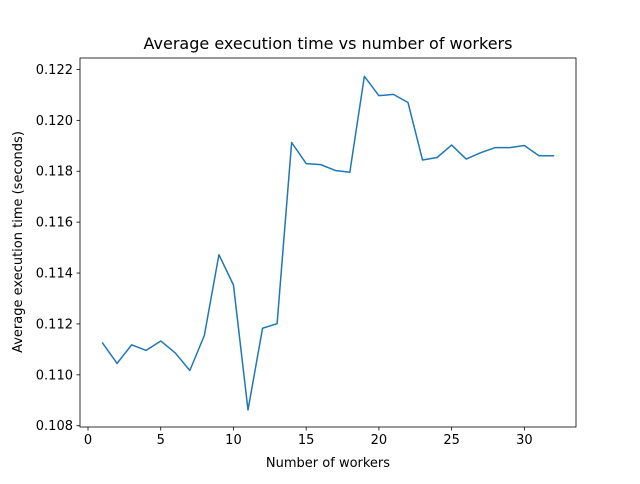 The height and width of the screenshot is (484, 640). I want to click on y-tick-label: 0.116, so click(54, 223).